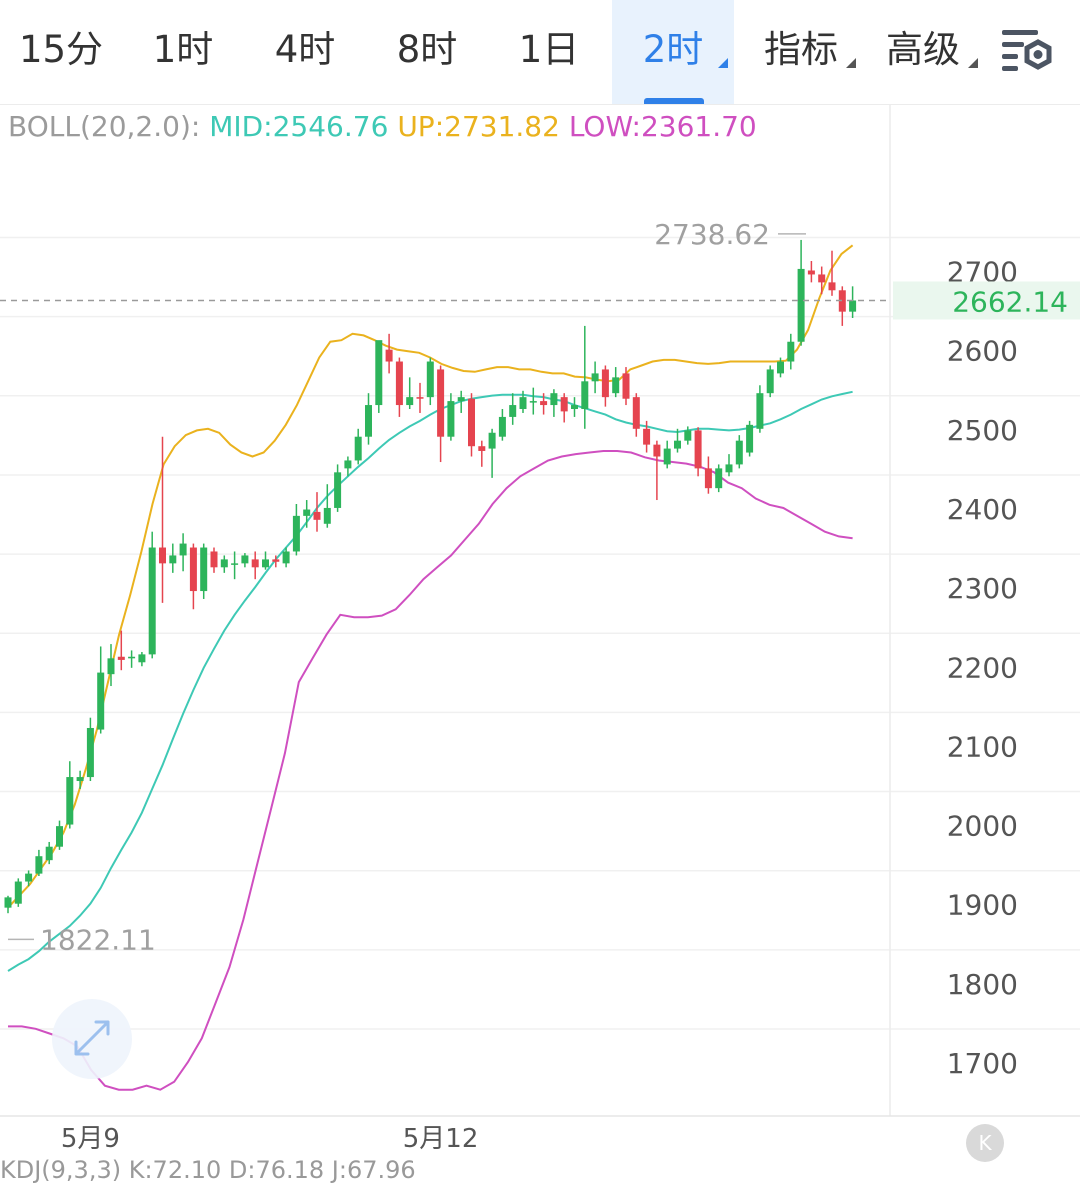 This screenshot has width=1080, height=1184. Describe the element at coordinates (985, 1143) in the screenshot. I see `k-line-button: K` at that location.